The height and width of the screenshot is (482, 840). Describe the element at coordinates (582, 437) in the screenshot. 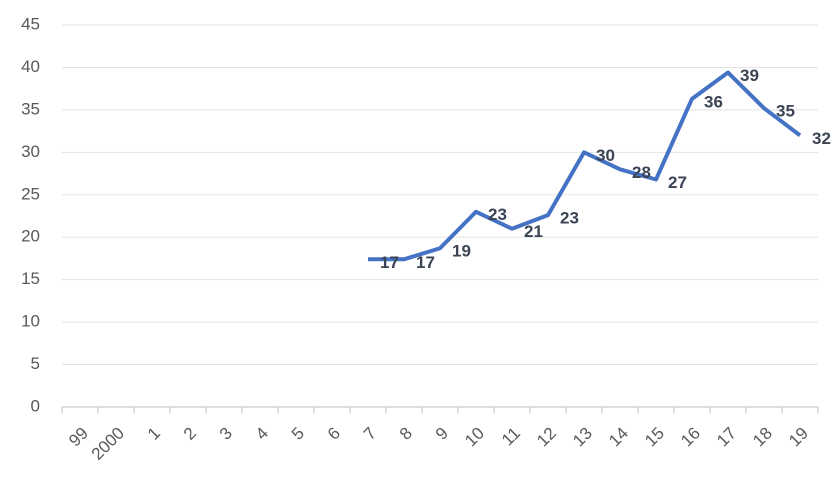

I see `x-tick-label: 13` at that location.